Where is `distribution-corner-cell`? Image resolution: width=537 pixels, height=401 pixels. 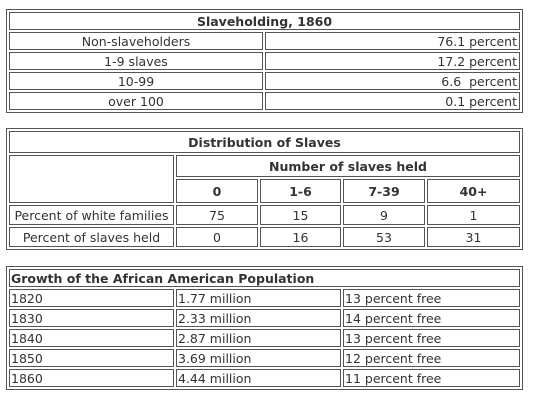 distribution-corner-cell is located at coordinates (91, 179).